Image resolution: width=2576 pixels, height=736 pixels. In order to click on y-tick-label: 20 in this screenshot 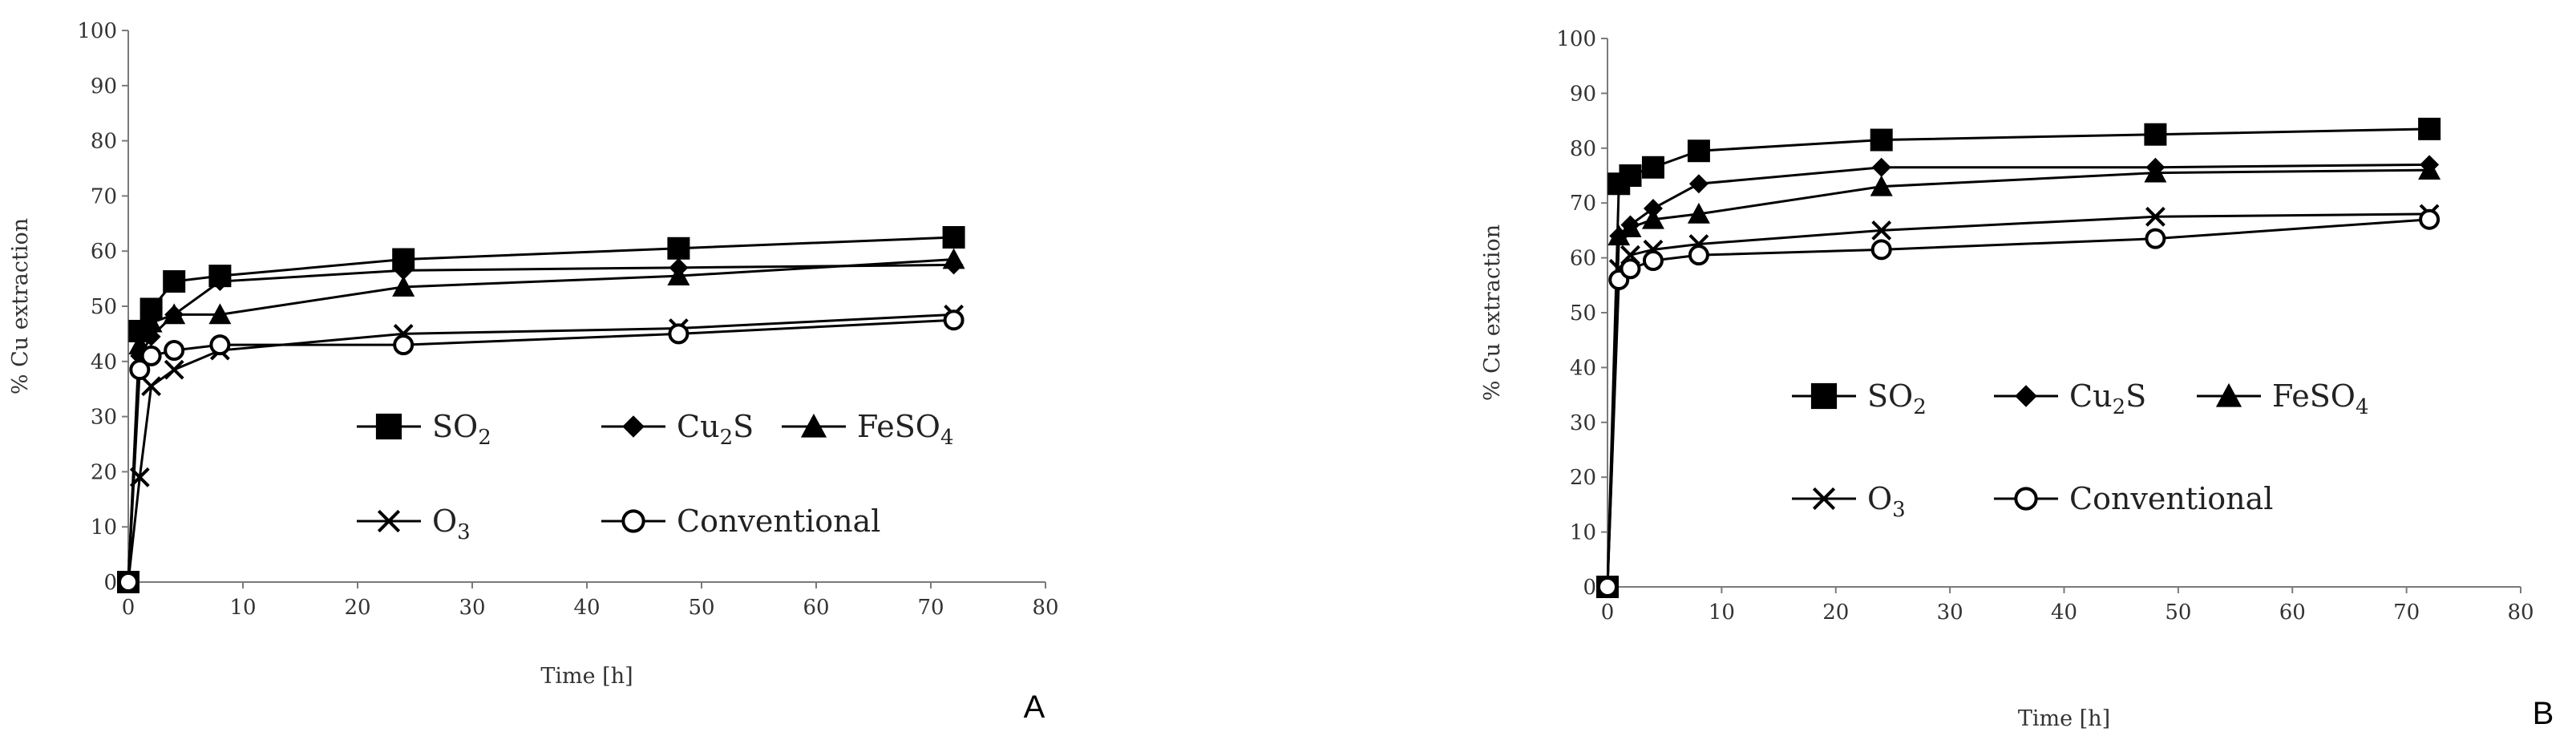, I will do `click(1583, 478)`.